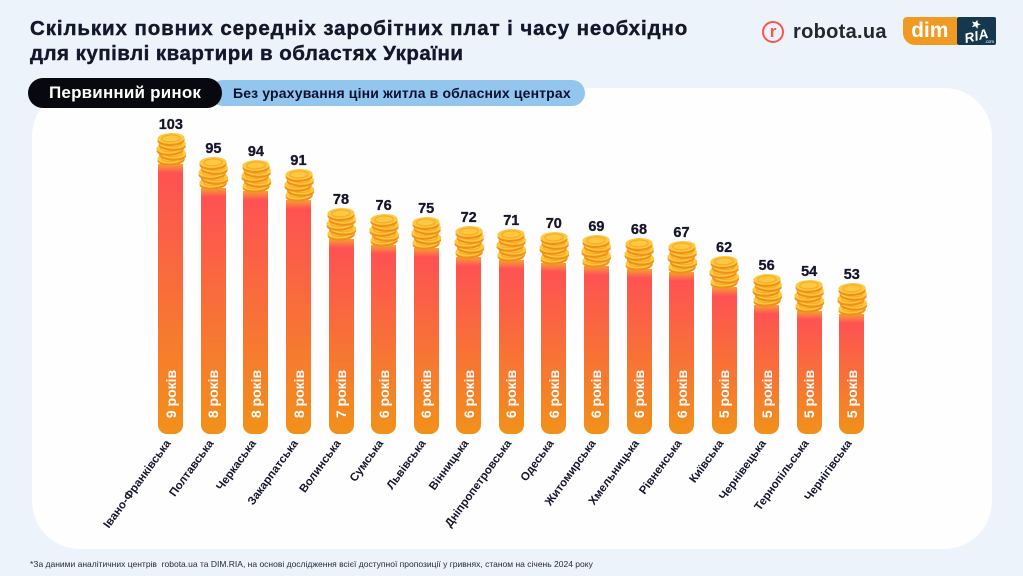 The image size is (1023, 576). Describe the element at coordinates (975, 35) in the screenshot. I see `svg-text: RIA` at that location.